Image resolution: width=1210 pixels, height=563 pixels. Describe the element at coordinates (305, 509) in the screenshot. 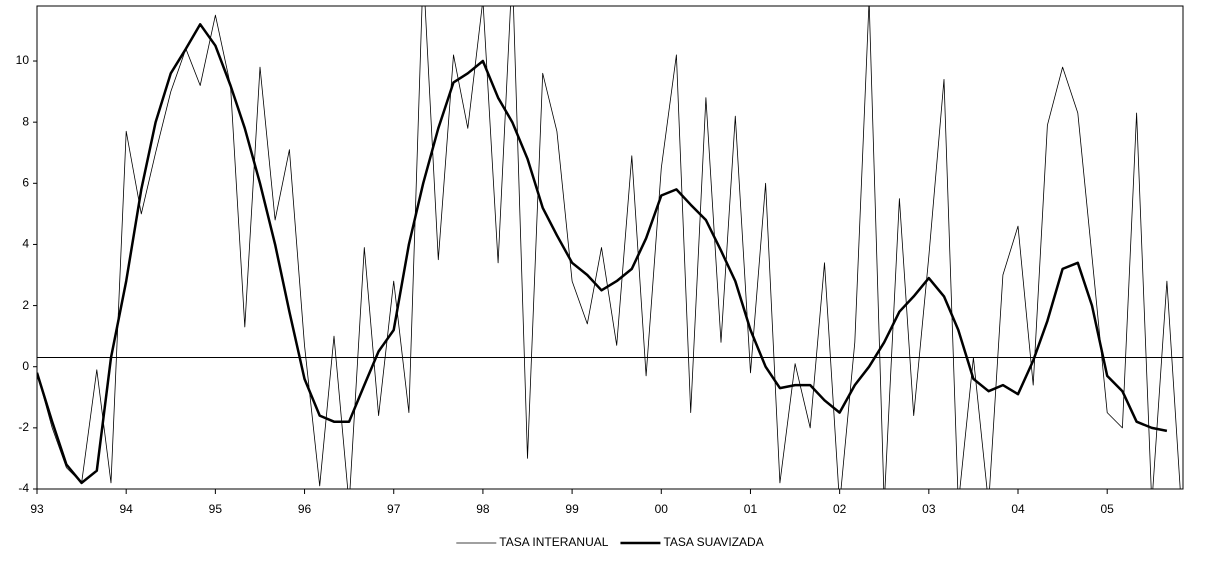

I see `x-tick-label: 96` at that location.